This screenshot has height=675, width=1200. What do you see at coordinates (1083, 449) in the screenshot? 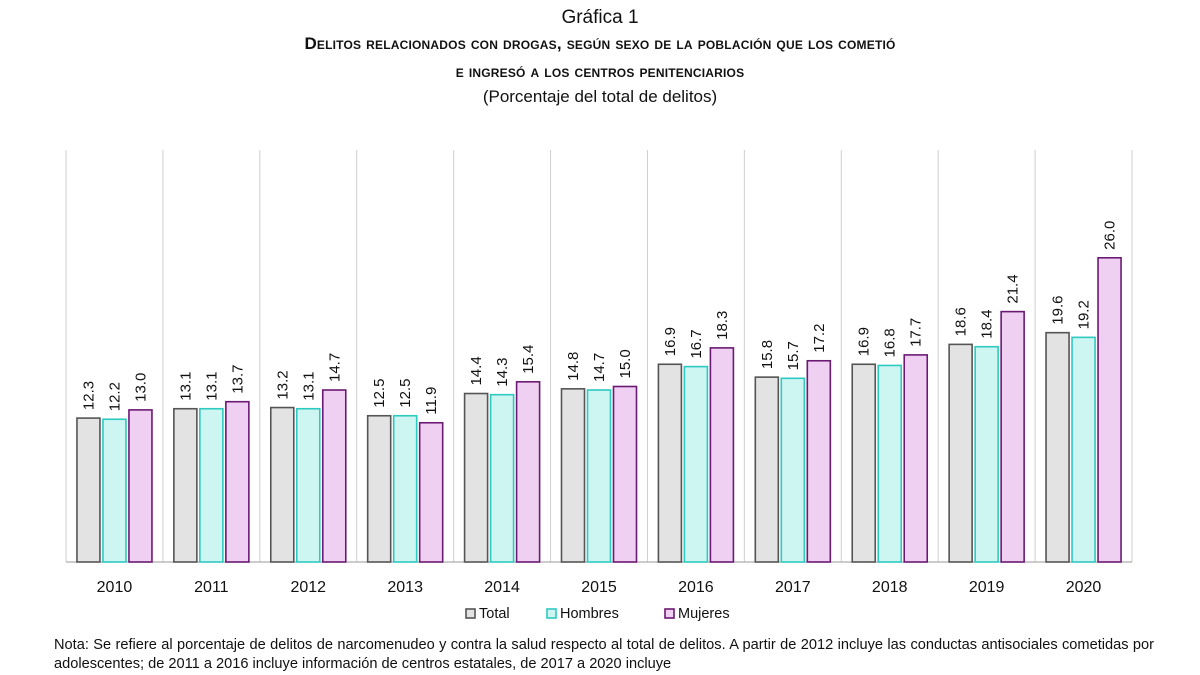
I see `bar-hombres-2020` at bounding box center [1083, 449].